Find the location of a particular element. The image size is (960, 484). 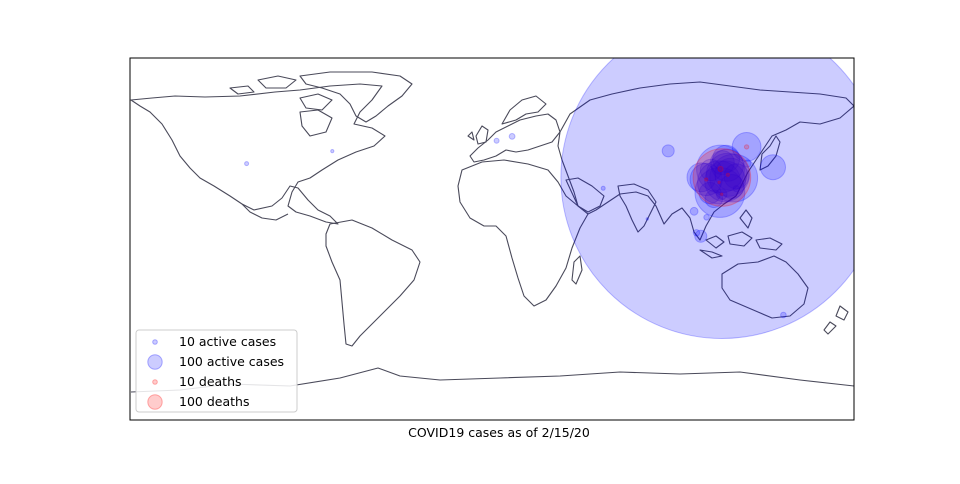

greenland-outline is located at coordinates (356, 97).